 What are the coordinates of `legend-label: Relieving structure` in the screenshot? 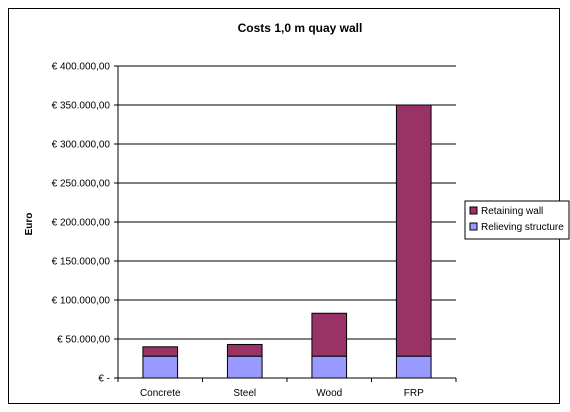 It's located at (522, 227).